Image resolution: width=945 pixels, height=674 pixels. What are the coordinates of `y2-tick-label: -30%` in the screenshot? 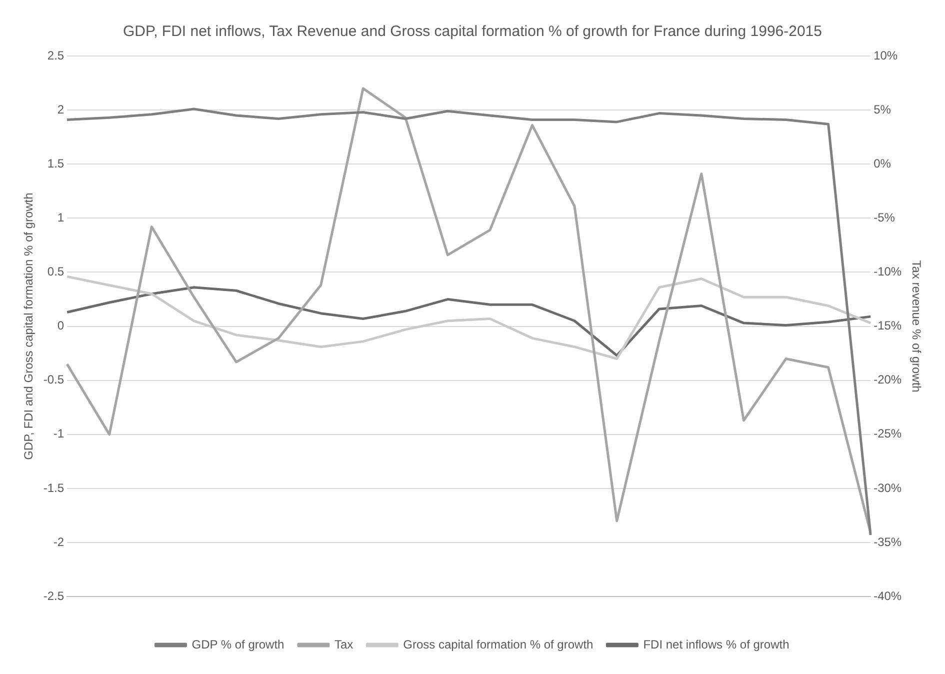 It's located at (888, 487).